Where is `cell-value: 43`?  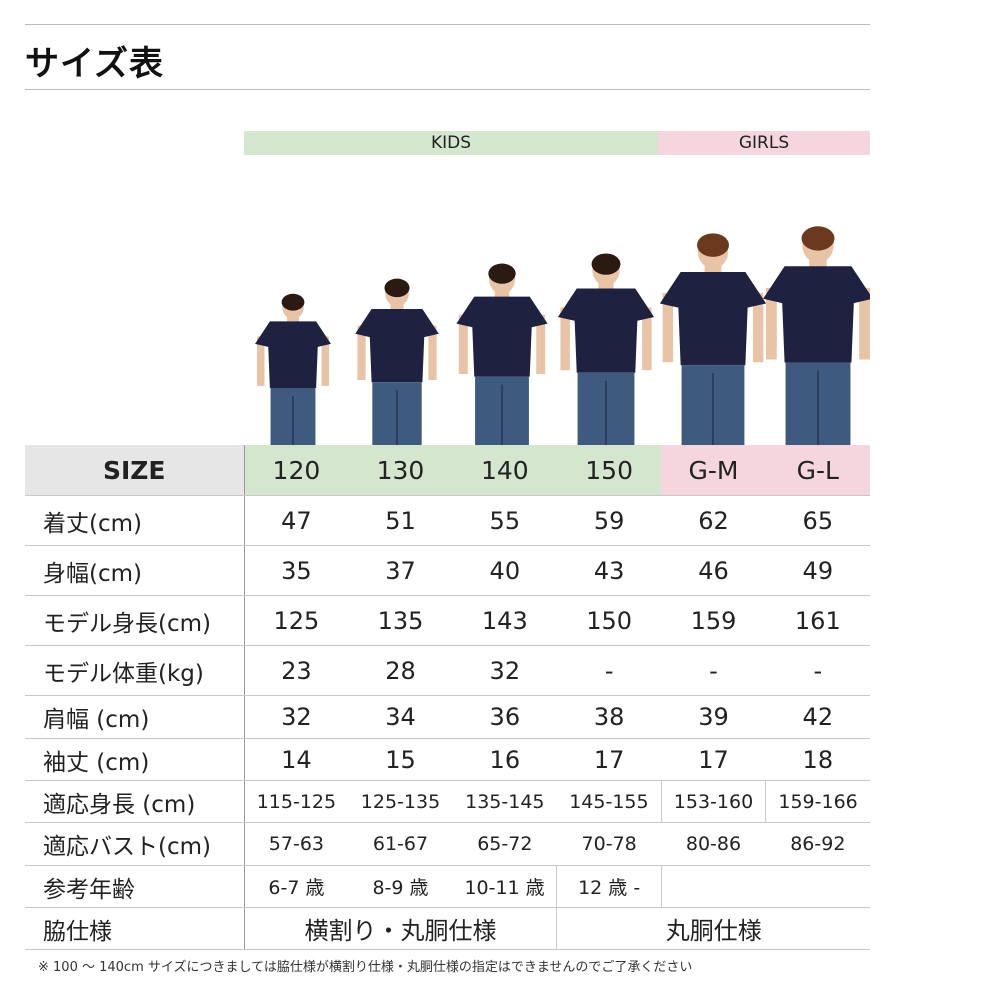
cell-value: 43 is located at coordinates (609, 570).